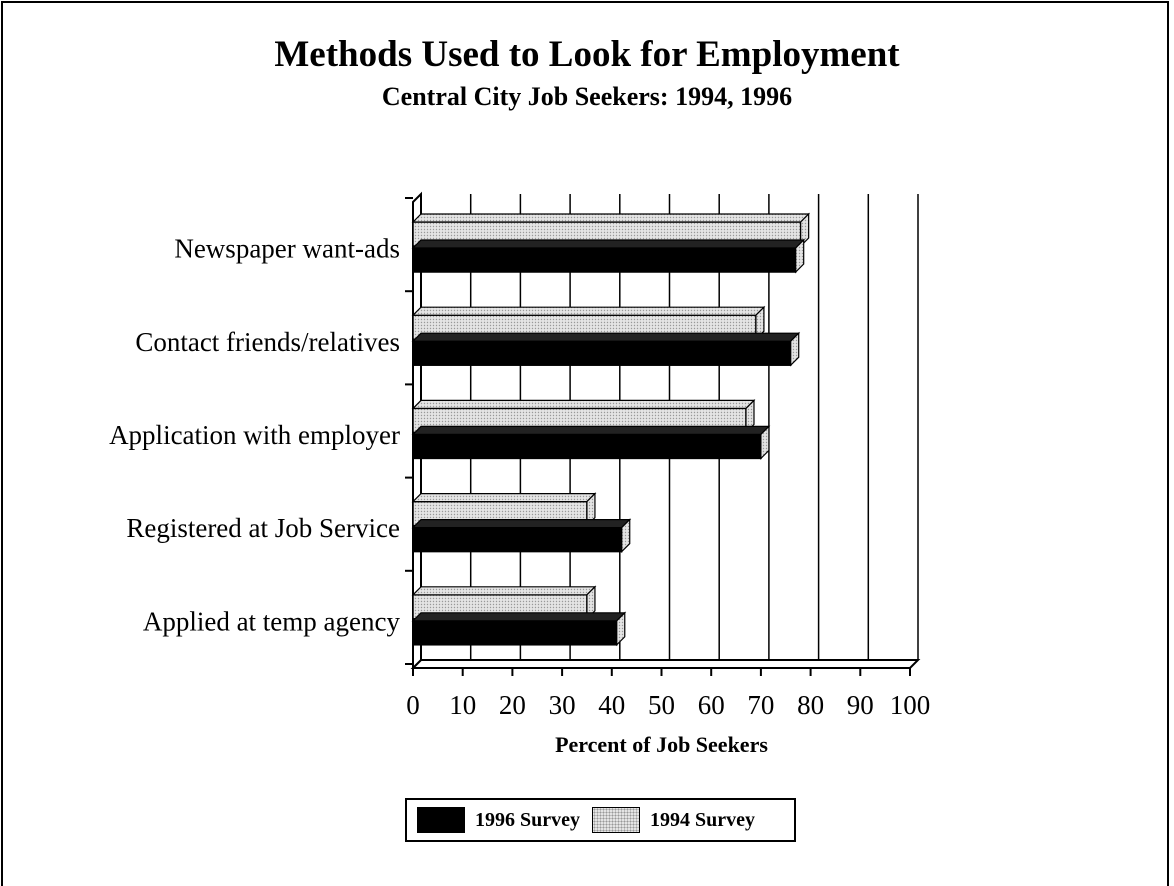 The width and height of the screenshot is (1174, 886). Describe the element at coordinates (591, 430) in the screenshot. I see `bar-1996-2-top` at that location.